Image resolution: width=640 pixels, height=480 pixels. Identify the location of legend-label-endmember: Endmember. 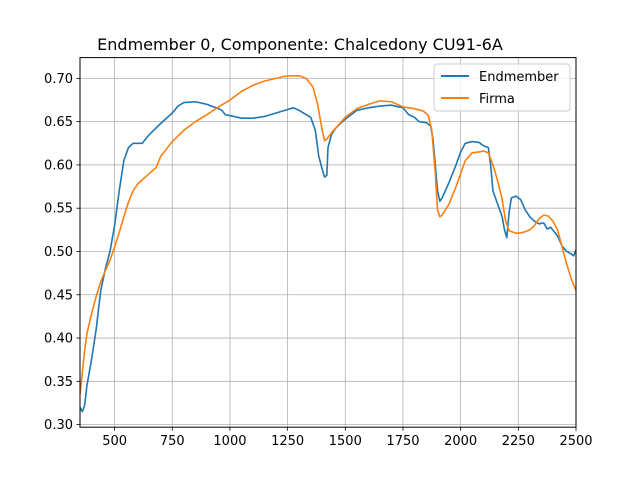
(519, 77).